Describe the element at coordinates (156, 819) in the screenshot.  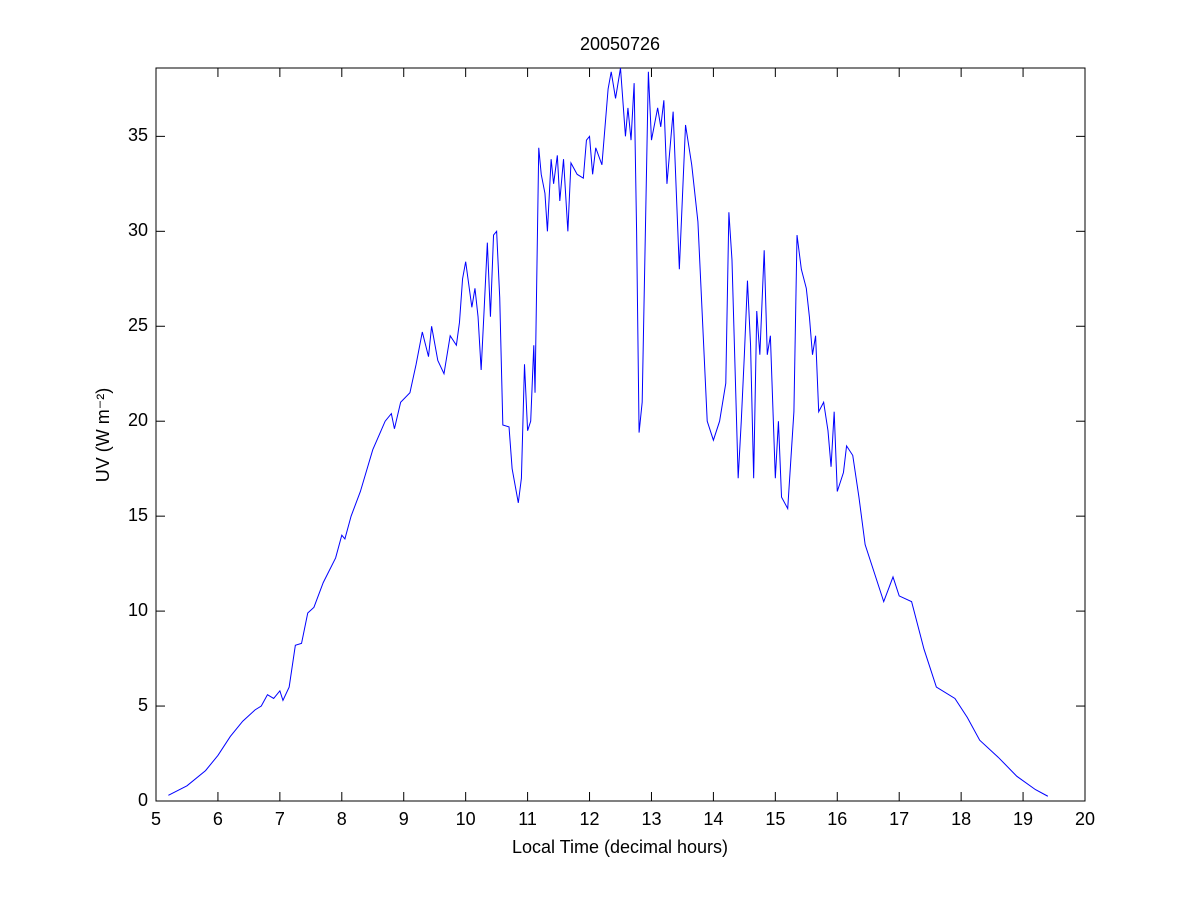
I see `x-tick-label: 5` at that location.